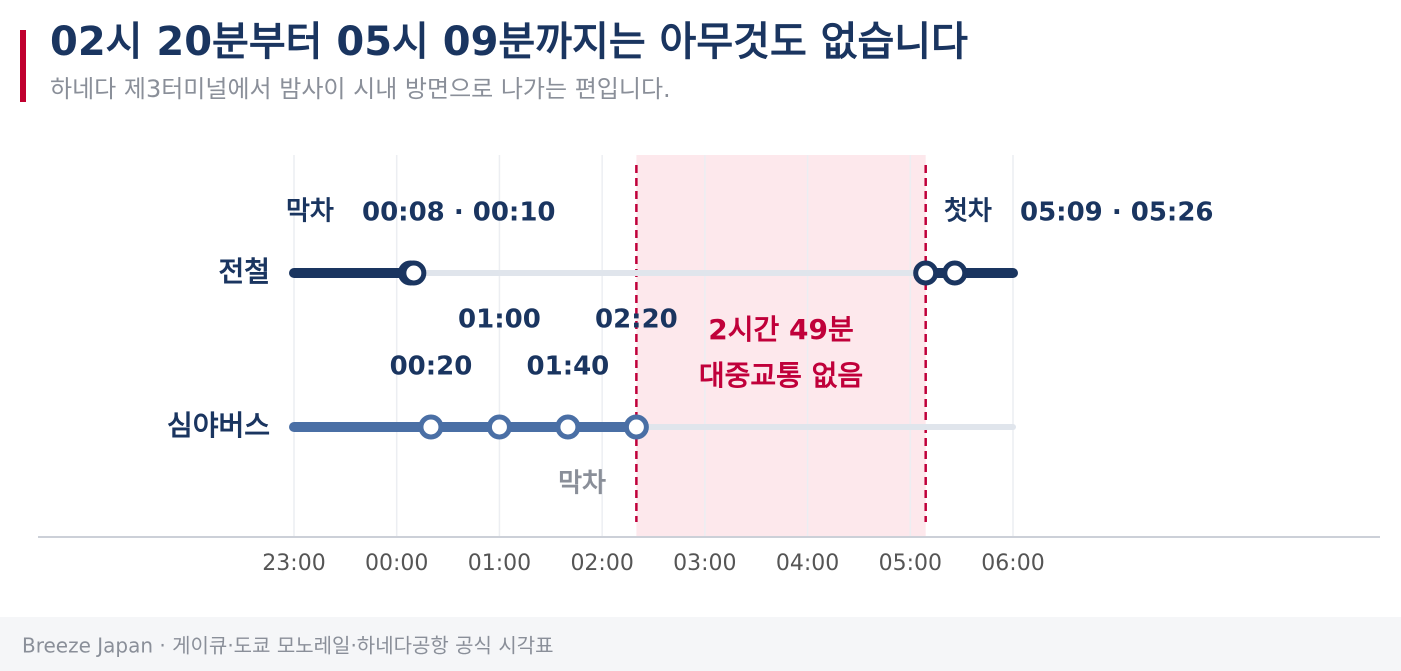 This screenshot has width=1401, height=671. What do you see at coordinates (218, 425) in the screenshot?
I see `row-label: 심야버스` at bounding box center [218, 425].